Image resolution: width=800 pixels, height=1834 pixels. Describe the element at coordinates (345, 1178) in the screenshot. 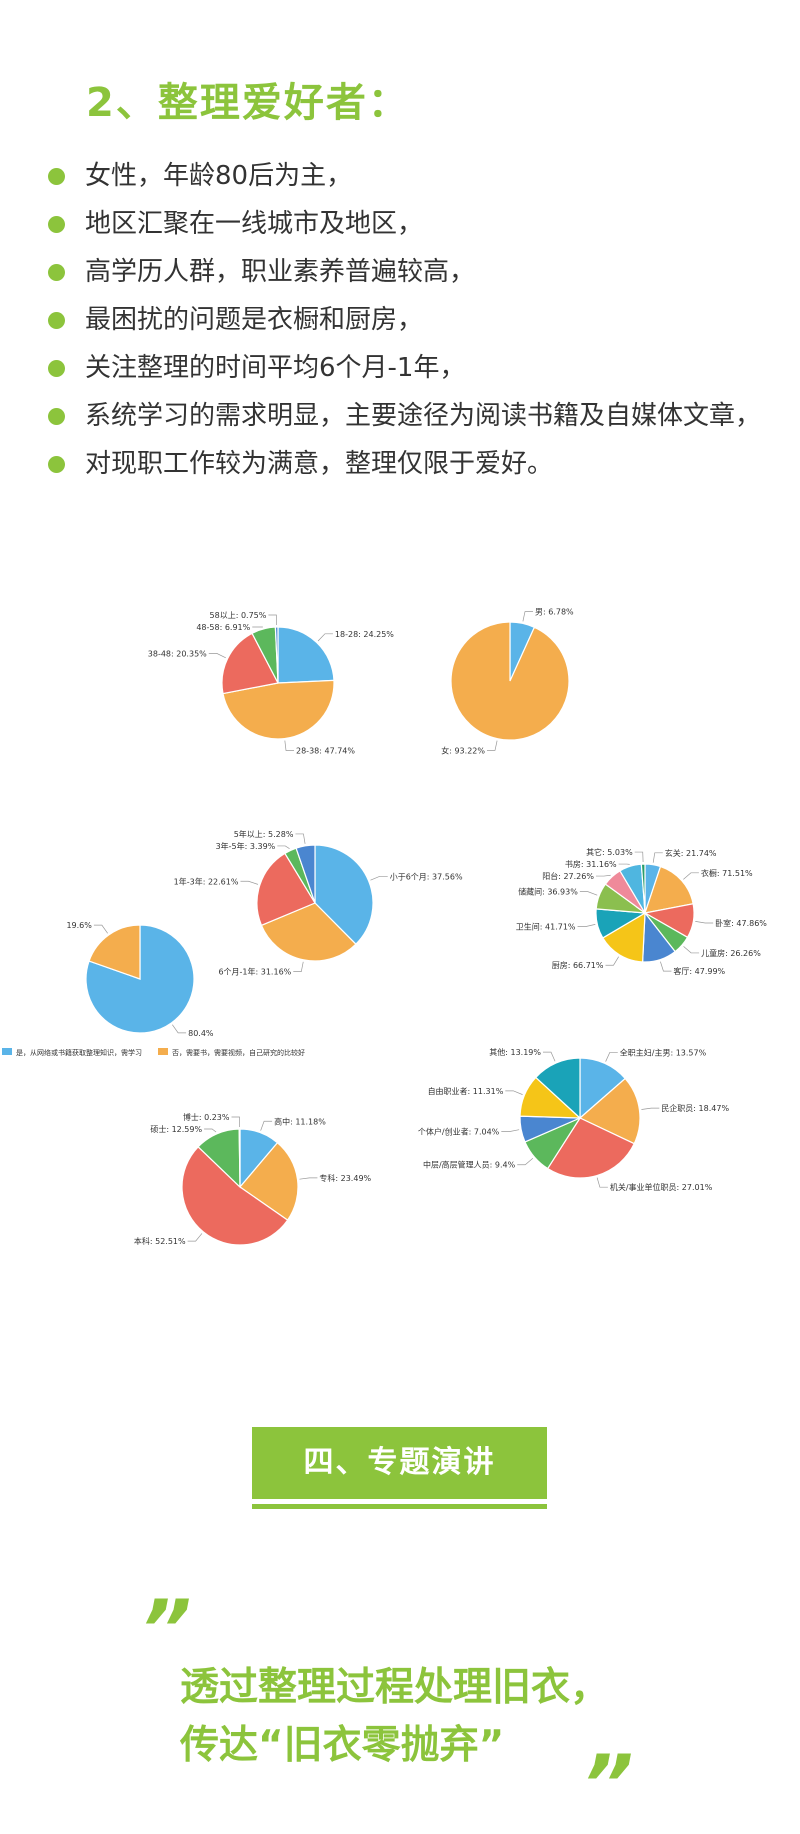

I see `pie-label: 专科: 23.49%` at that location.